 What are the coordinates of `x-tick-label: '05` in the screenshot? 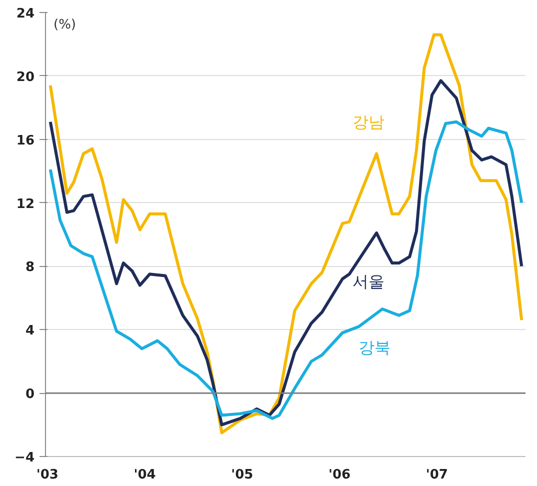 It's located at (242, 475).